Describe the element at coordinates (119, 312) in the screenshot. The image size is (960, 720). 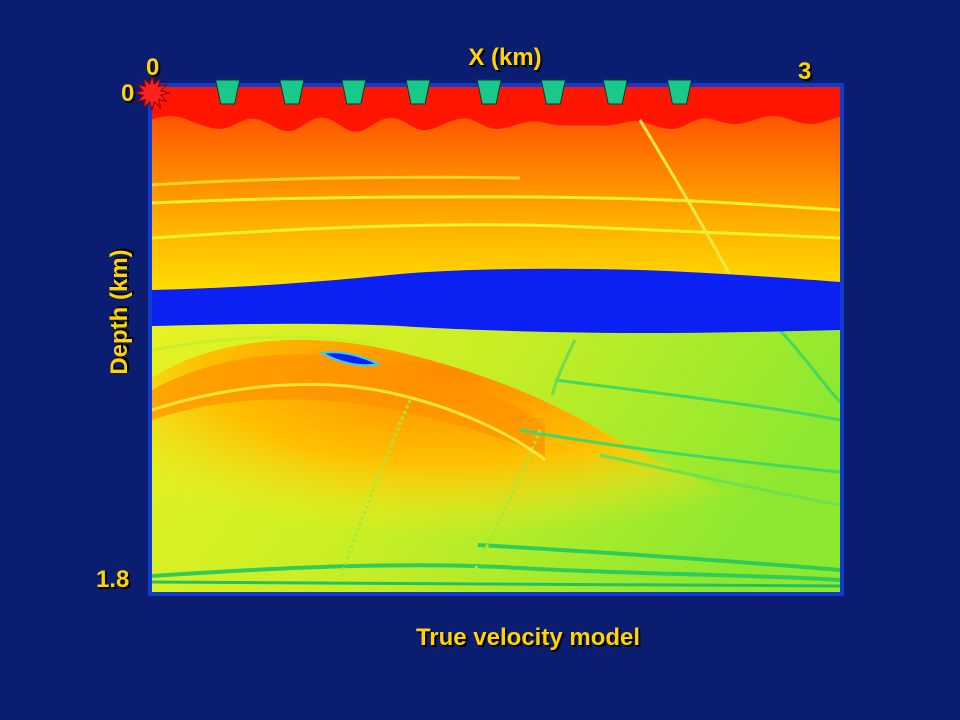
I see `y-axis-label: Depth (km)` at that location.